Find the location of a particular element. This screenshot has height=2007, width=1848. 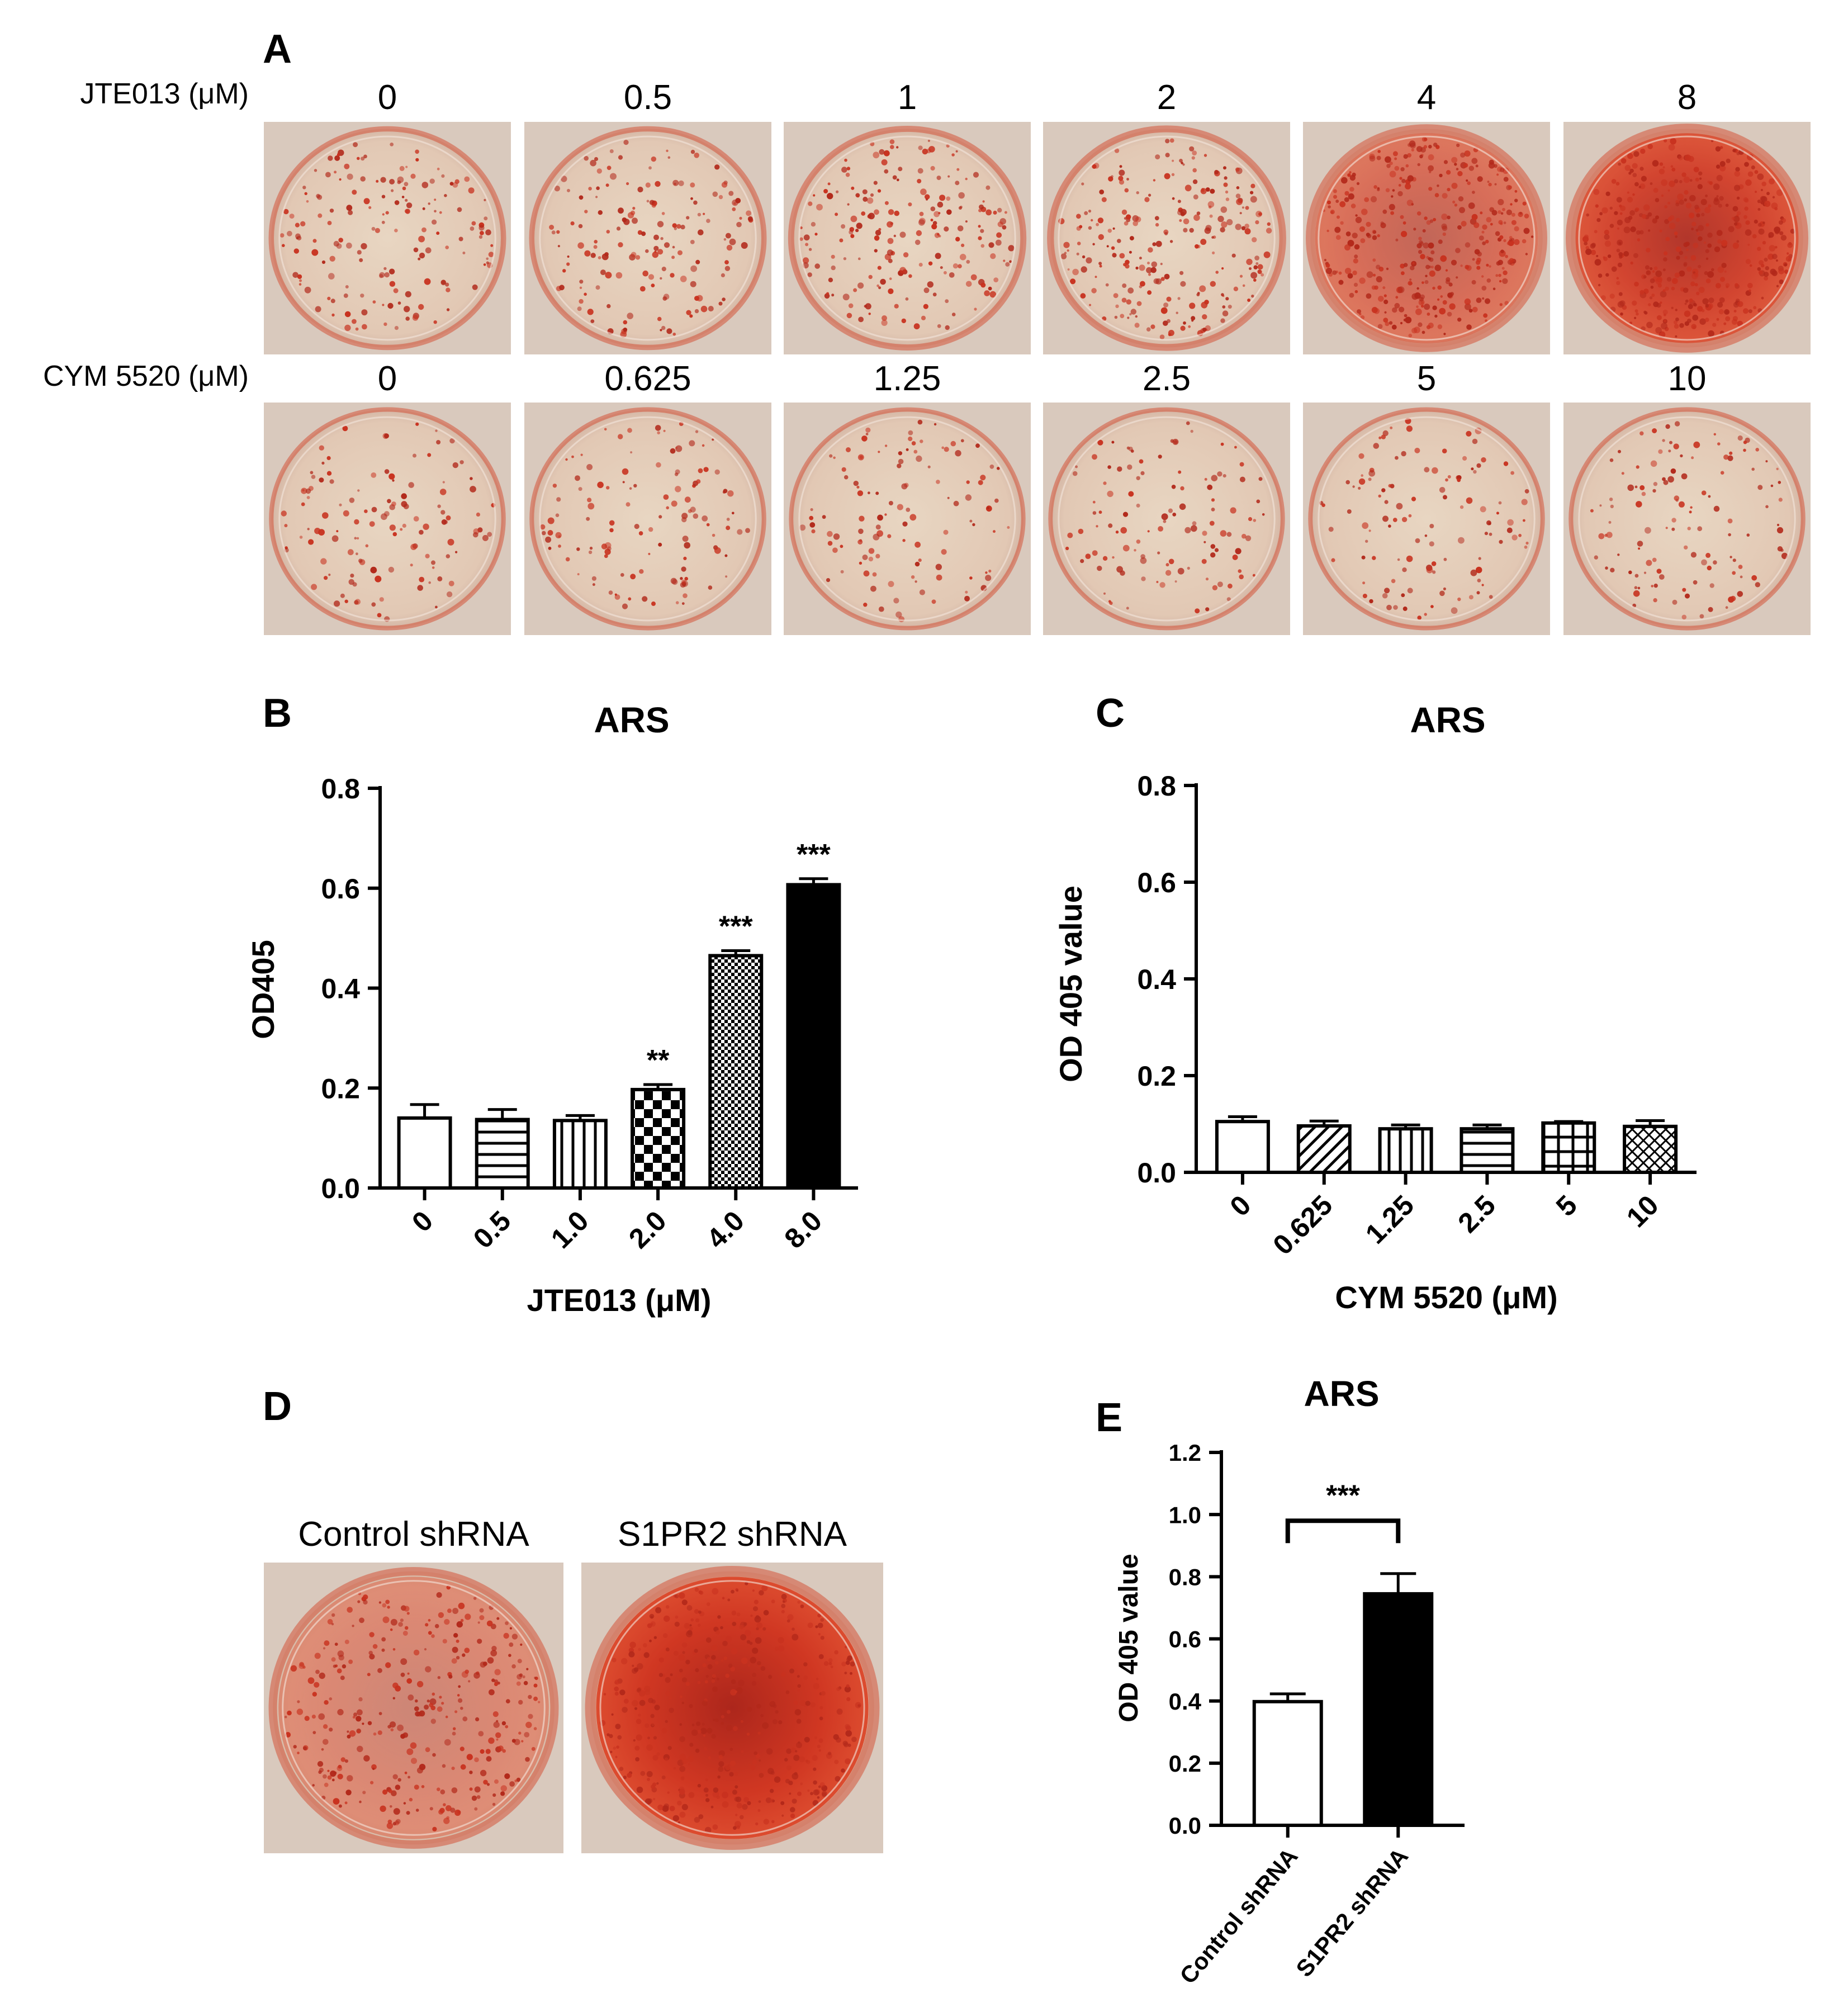

cym5520-conc-label: 5 is located at coordinates (1426, 378).